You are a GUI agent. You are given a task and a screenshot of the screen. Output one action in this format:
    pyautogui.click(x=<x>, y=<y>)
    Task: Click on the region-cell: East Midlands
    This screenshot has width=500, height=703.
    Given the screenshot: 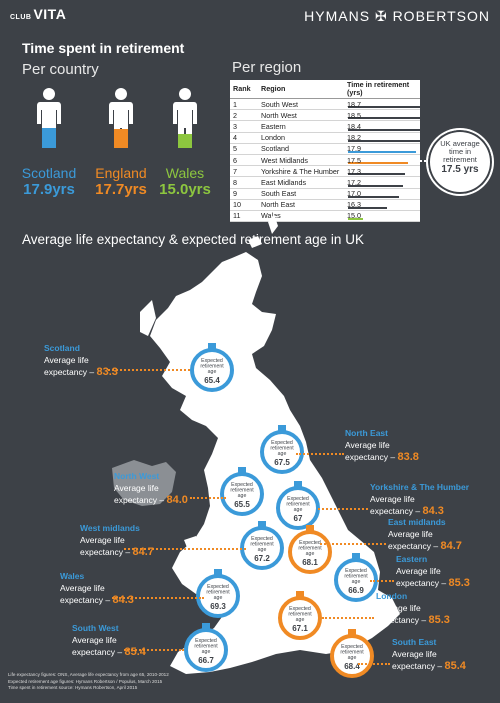 What is the action you would take?
    pyautogui.click(x=301, y=182)
    